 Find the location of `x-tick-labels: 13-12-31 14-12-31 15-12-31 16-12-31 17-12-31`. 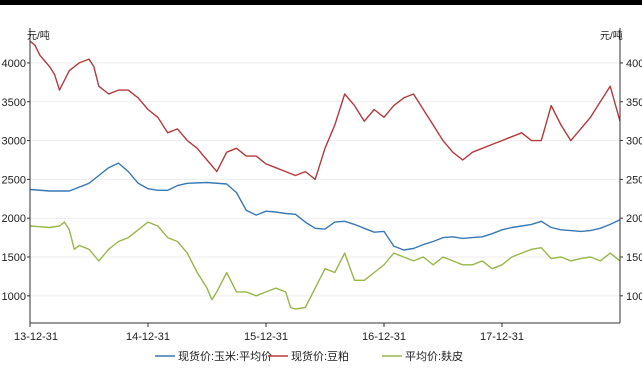

x-tick-labels: 13-12-31 14-12-31 15-12-31 16-12-31 17-12-31 is located at coordinates (269, 337).